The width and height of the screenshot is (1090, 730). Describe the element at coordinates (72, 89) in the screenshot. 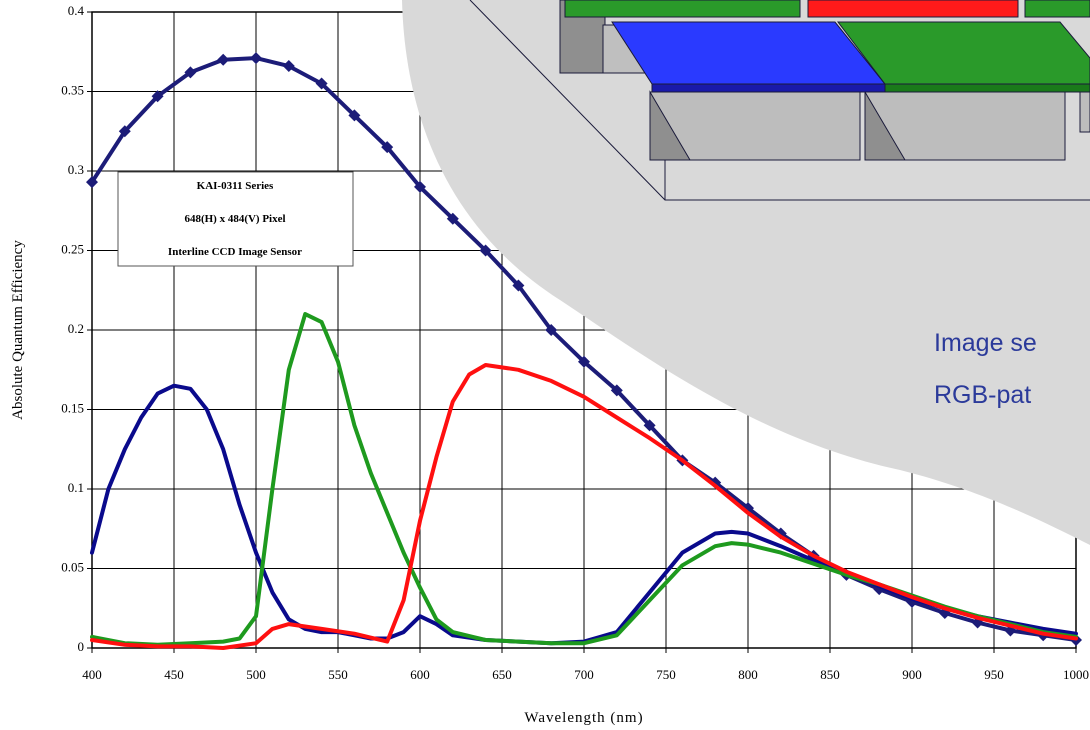

I see `y-tick-label: 0.35` at that location.